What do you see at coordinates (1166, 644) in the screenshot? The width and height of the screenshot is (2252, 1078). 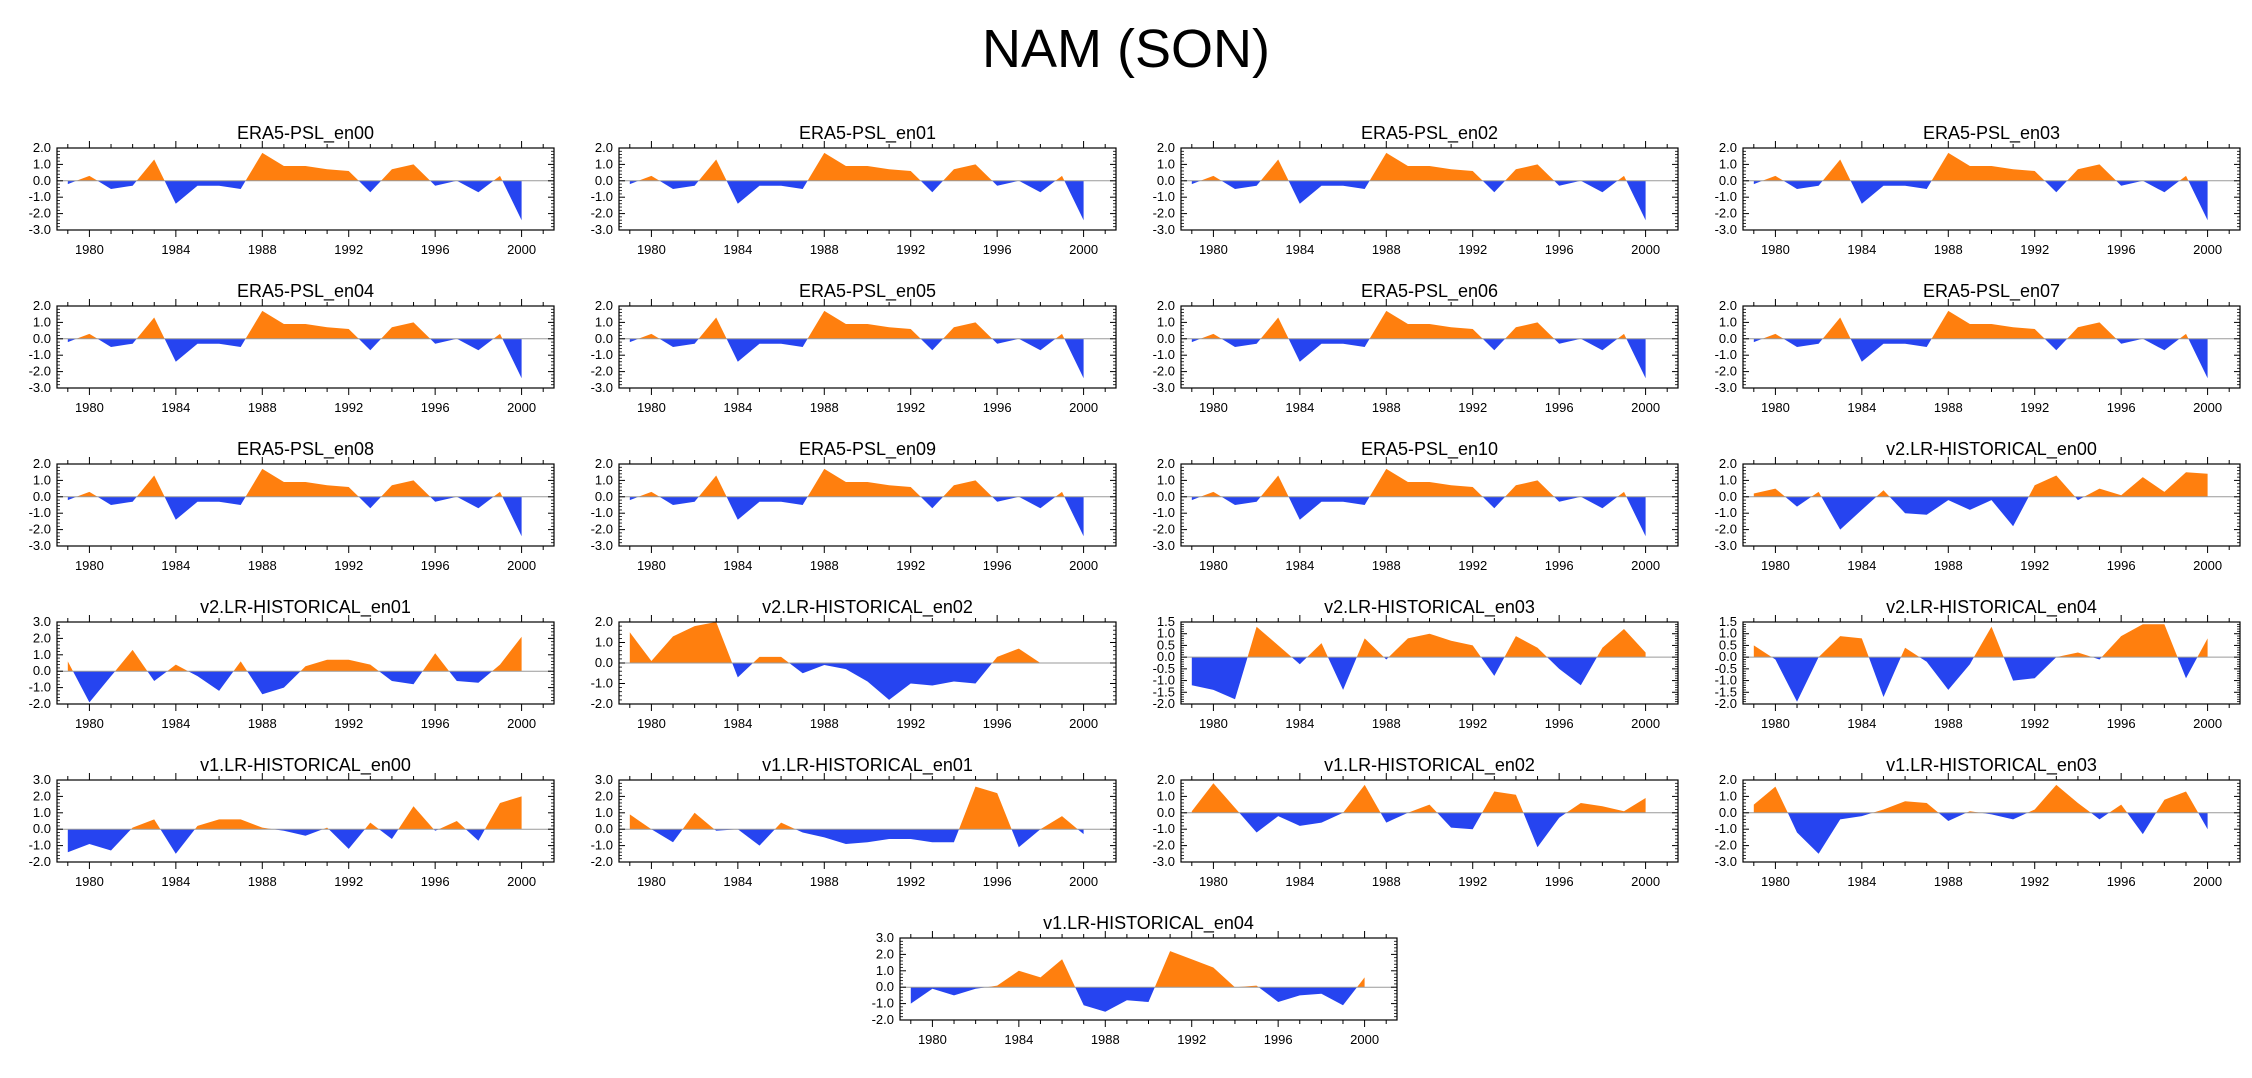 I see `y-tick-label: 0.5` at bounding box center [1166, 644].